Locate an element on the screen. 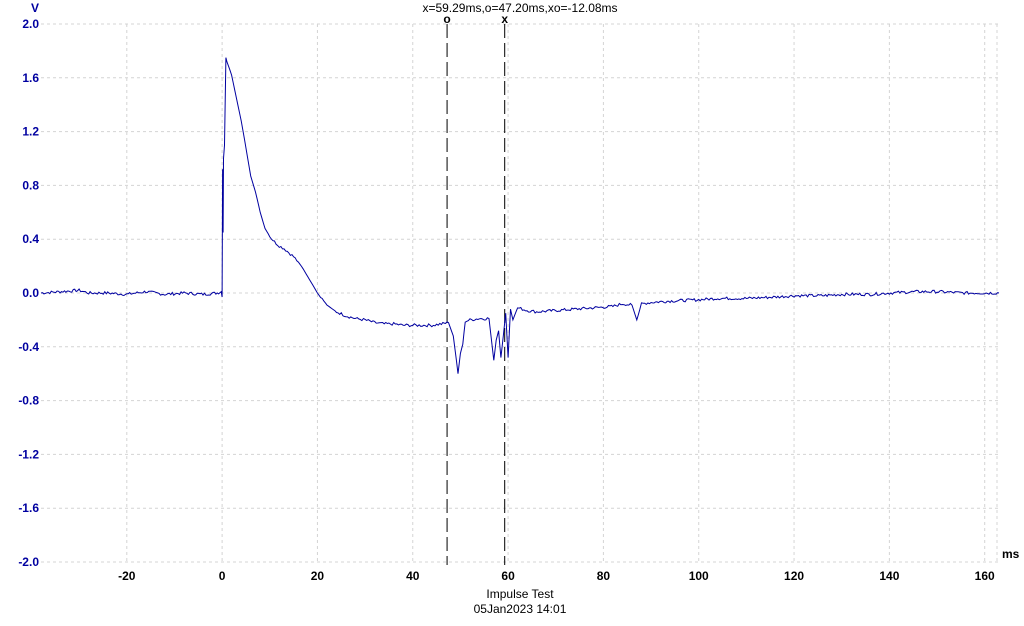 The height and width of the screenshot is (626, 1024). y-tick-label: -1.2 is located at coordinates (28, 454).